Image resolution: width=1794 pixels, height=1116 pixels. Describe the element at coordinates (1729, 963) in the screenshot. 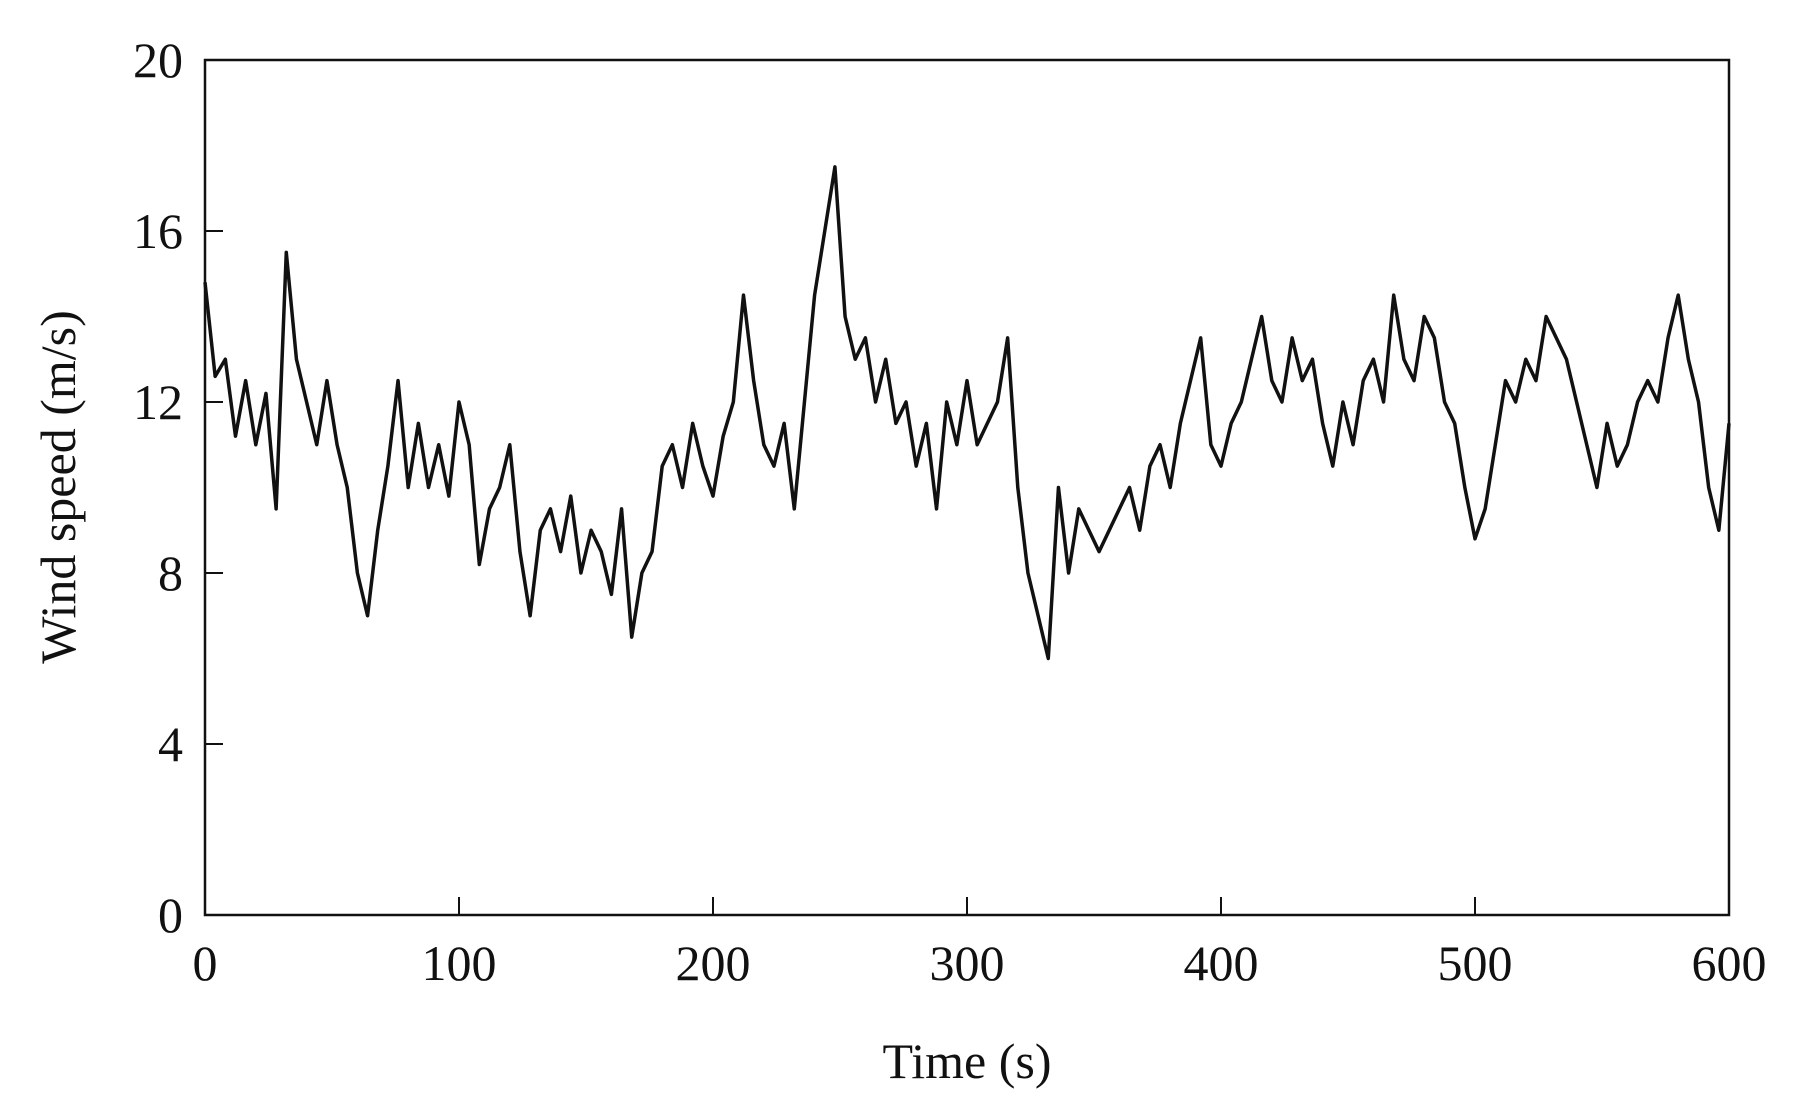

I see `x-tick-label: 600` at that location.